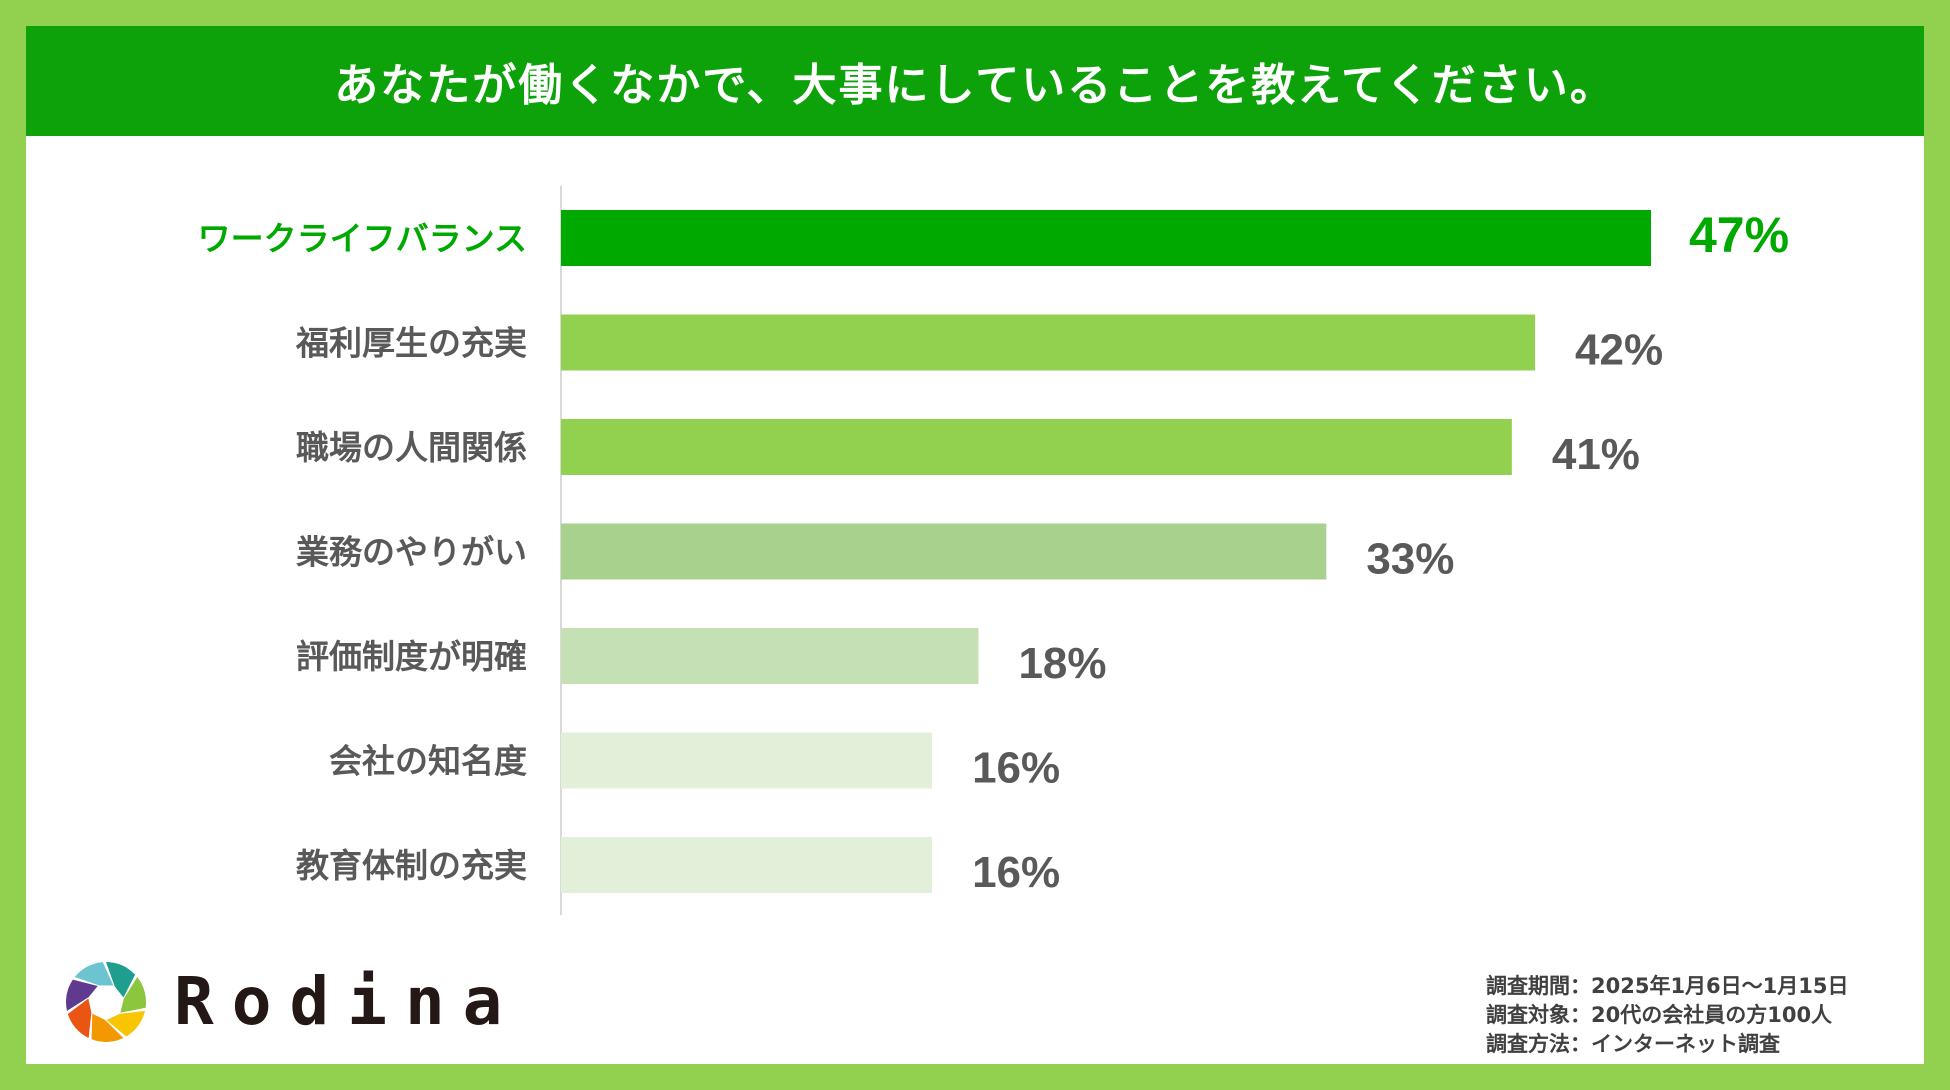 The height and width of the screenshot is (1090, 1950). What do you see at coordinates (1619, 350) in the screenshot?
I see `value-label-2: 42%` at bounding box center [1619, 350].